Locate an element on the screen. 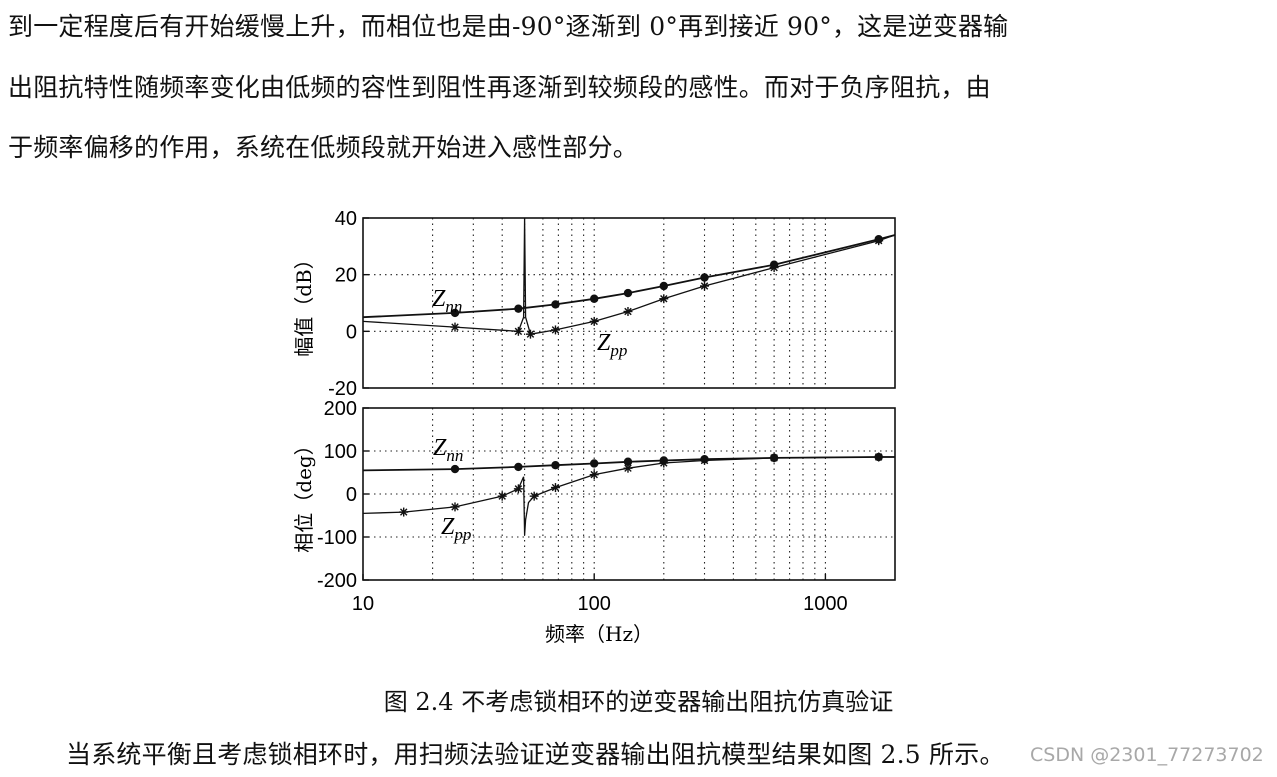  y-tick-label: -20 is located at coordinates (342, 389).